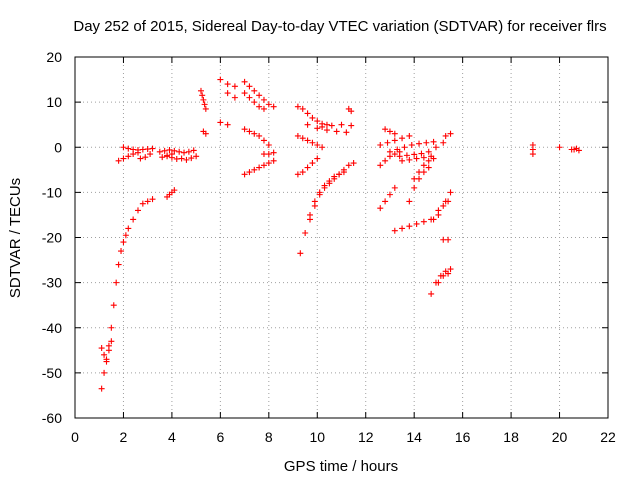 The width and height of the screenshot is (640, 480). Describe the element at coordinates (269, 437) in the screenshot. I see `x-tick-label: 8` at that location.